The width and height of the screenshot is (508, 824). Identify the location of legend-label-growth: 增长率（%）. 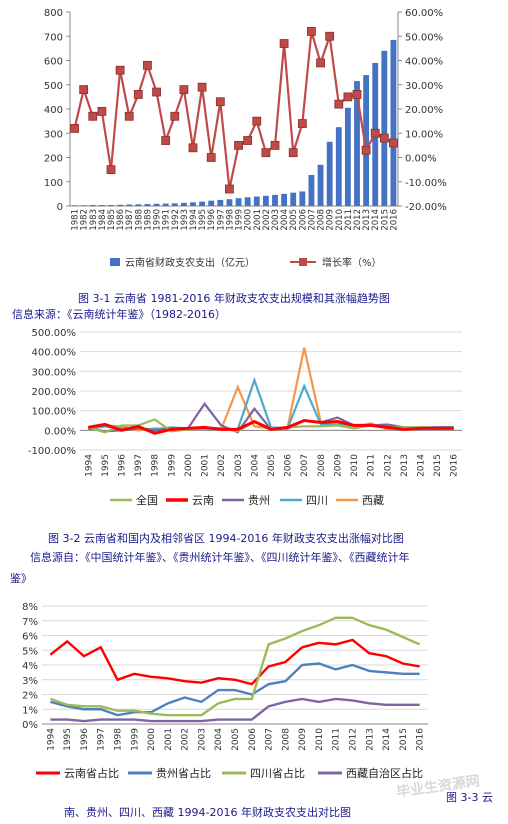
(352, 262).